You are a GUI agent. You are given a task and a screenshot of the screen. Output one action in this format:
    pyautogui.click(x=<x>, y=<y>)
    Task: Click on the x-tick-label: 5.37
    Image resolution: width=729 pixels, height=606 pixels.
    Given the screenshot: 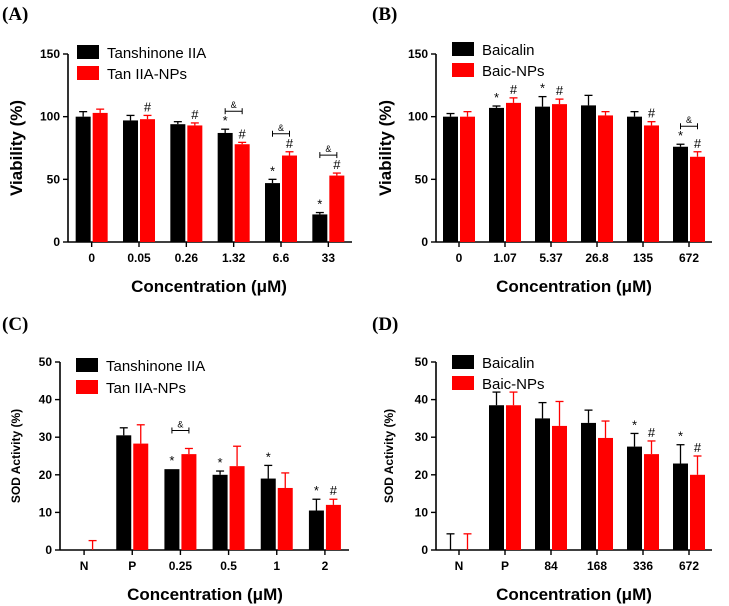 What is the action you would take?
    pyautogui.click(x=551, y=258)
    